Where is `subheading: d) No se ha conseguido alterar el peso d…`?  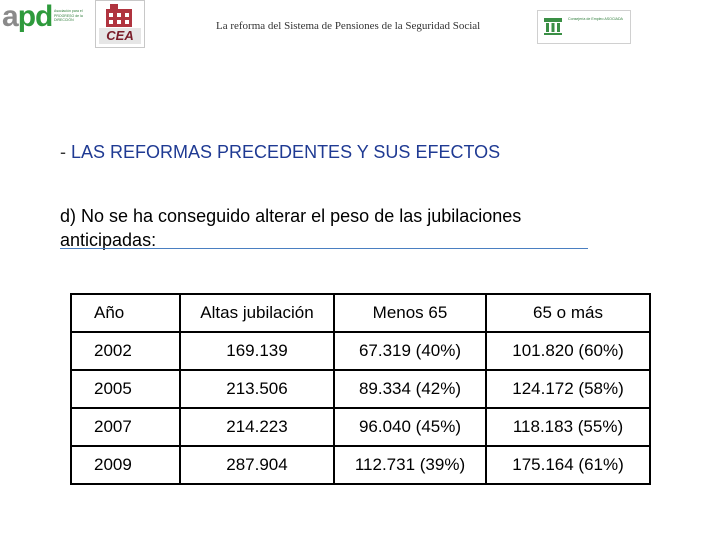 subheading: d) No se ha conseguido alterar el peso d… is located at coordinates (291, 228).